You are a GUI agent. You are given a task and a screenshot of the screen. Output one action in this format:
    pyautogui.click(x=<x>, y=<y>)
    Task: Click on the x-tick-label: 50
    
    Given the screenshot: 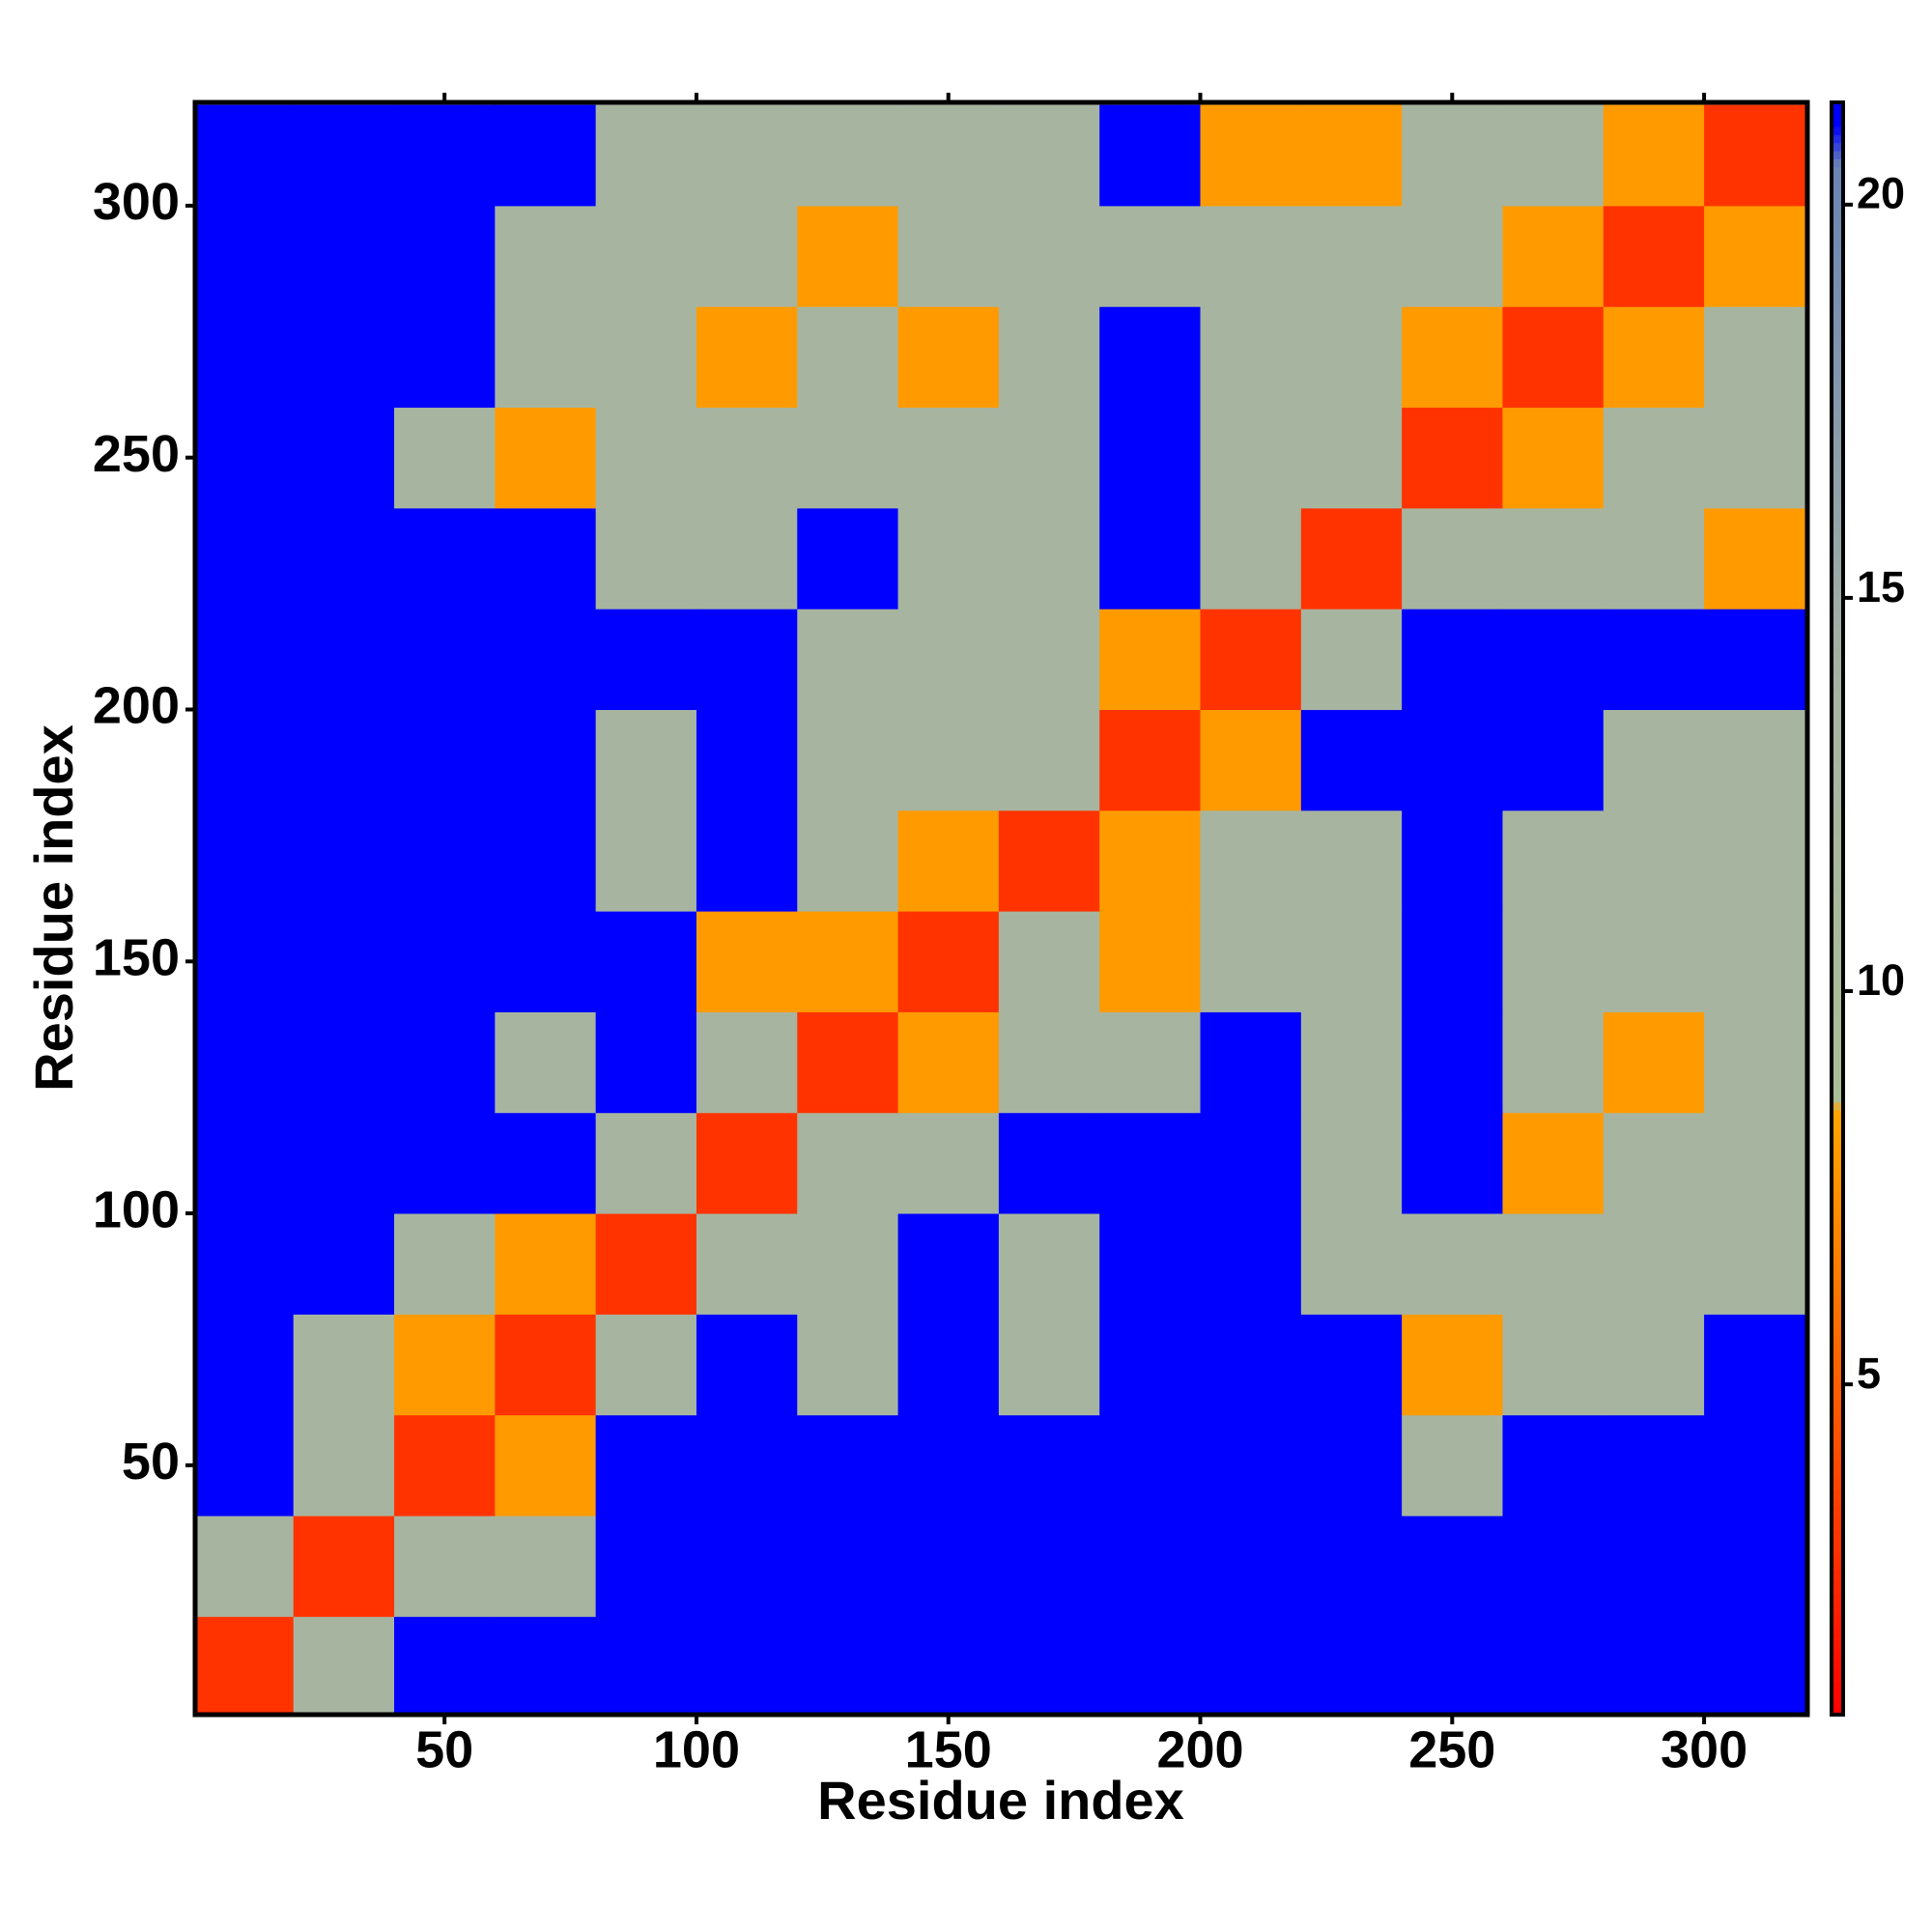 What is the action you would take?
    pyautogui.click(x=444, y=1749)
    